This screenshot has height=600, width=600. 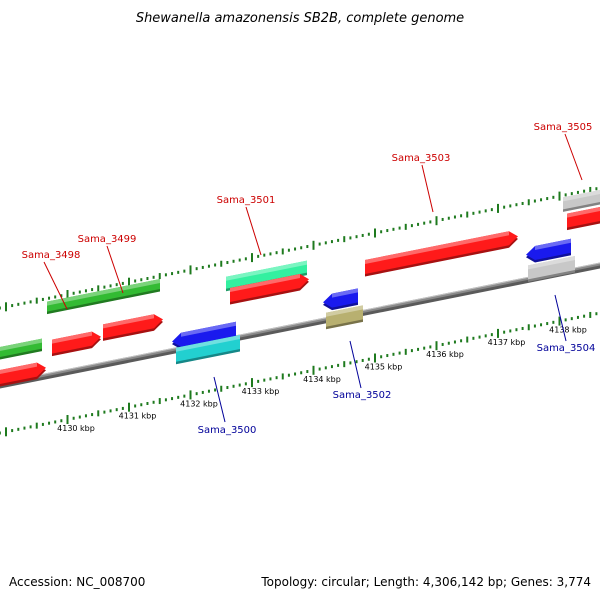 I want to click on tick-label: 4135 kbp, so click(x=384, y=367).